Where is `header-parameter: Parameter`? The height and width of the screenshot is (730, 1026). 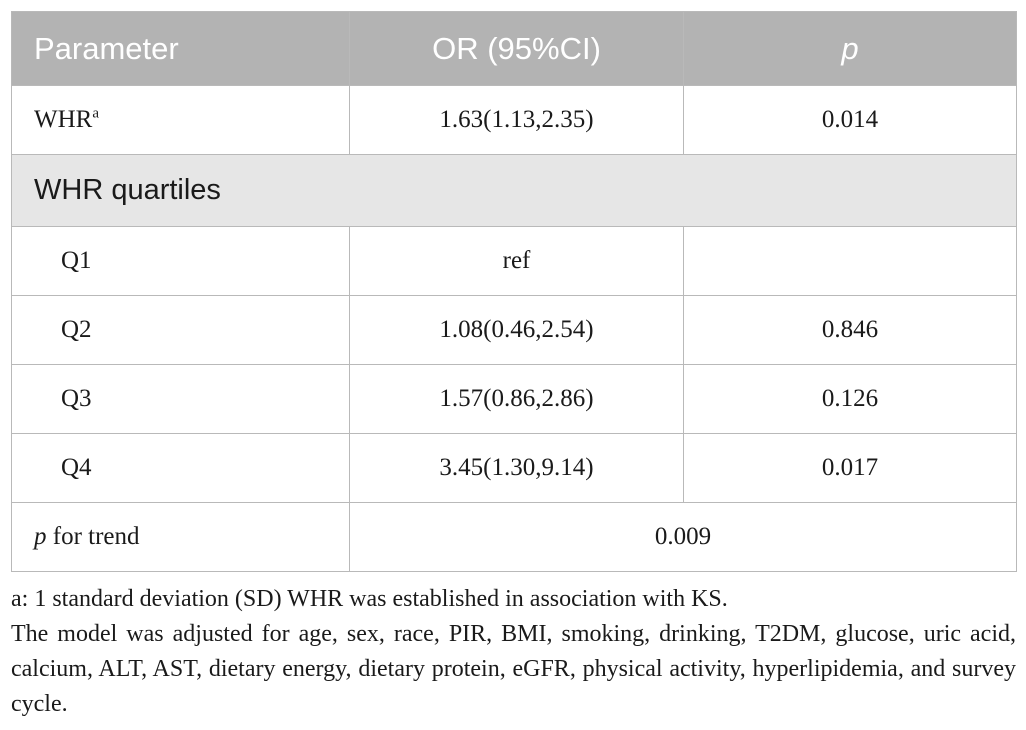 header-parameter: Parameter is located at coordinates (180, 48).